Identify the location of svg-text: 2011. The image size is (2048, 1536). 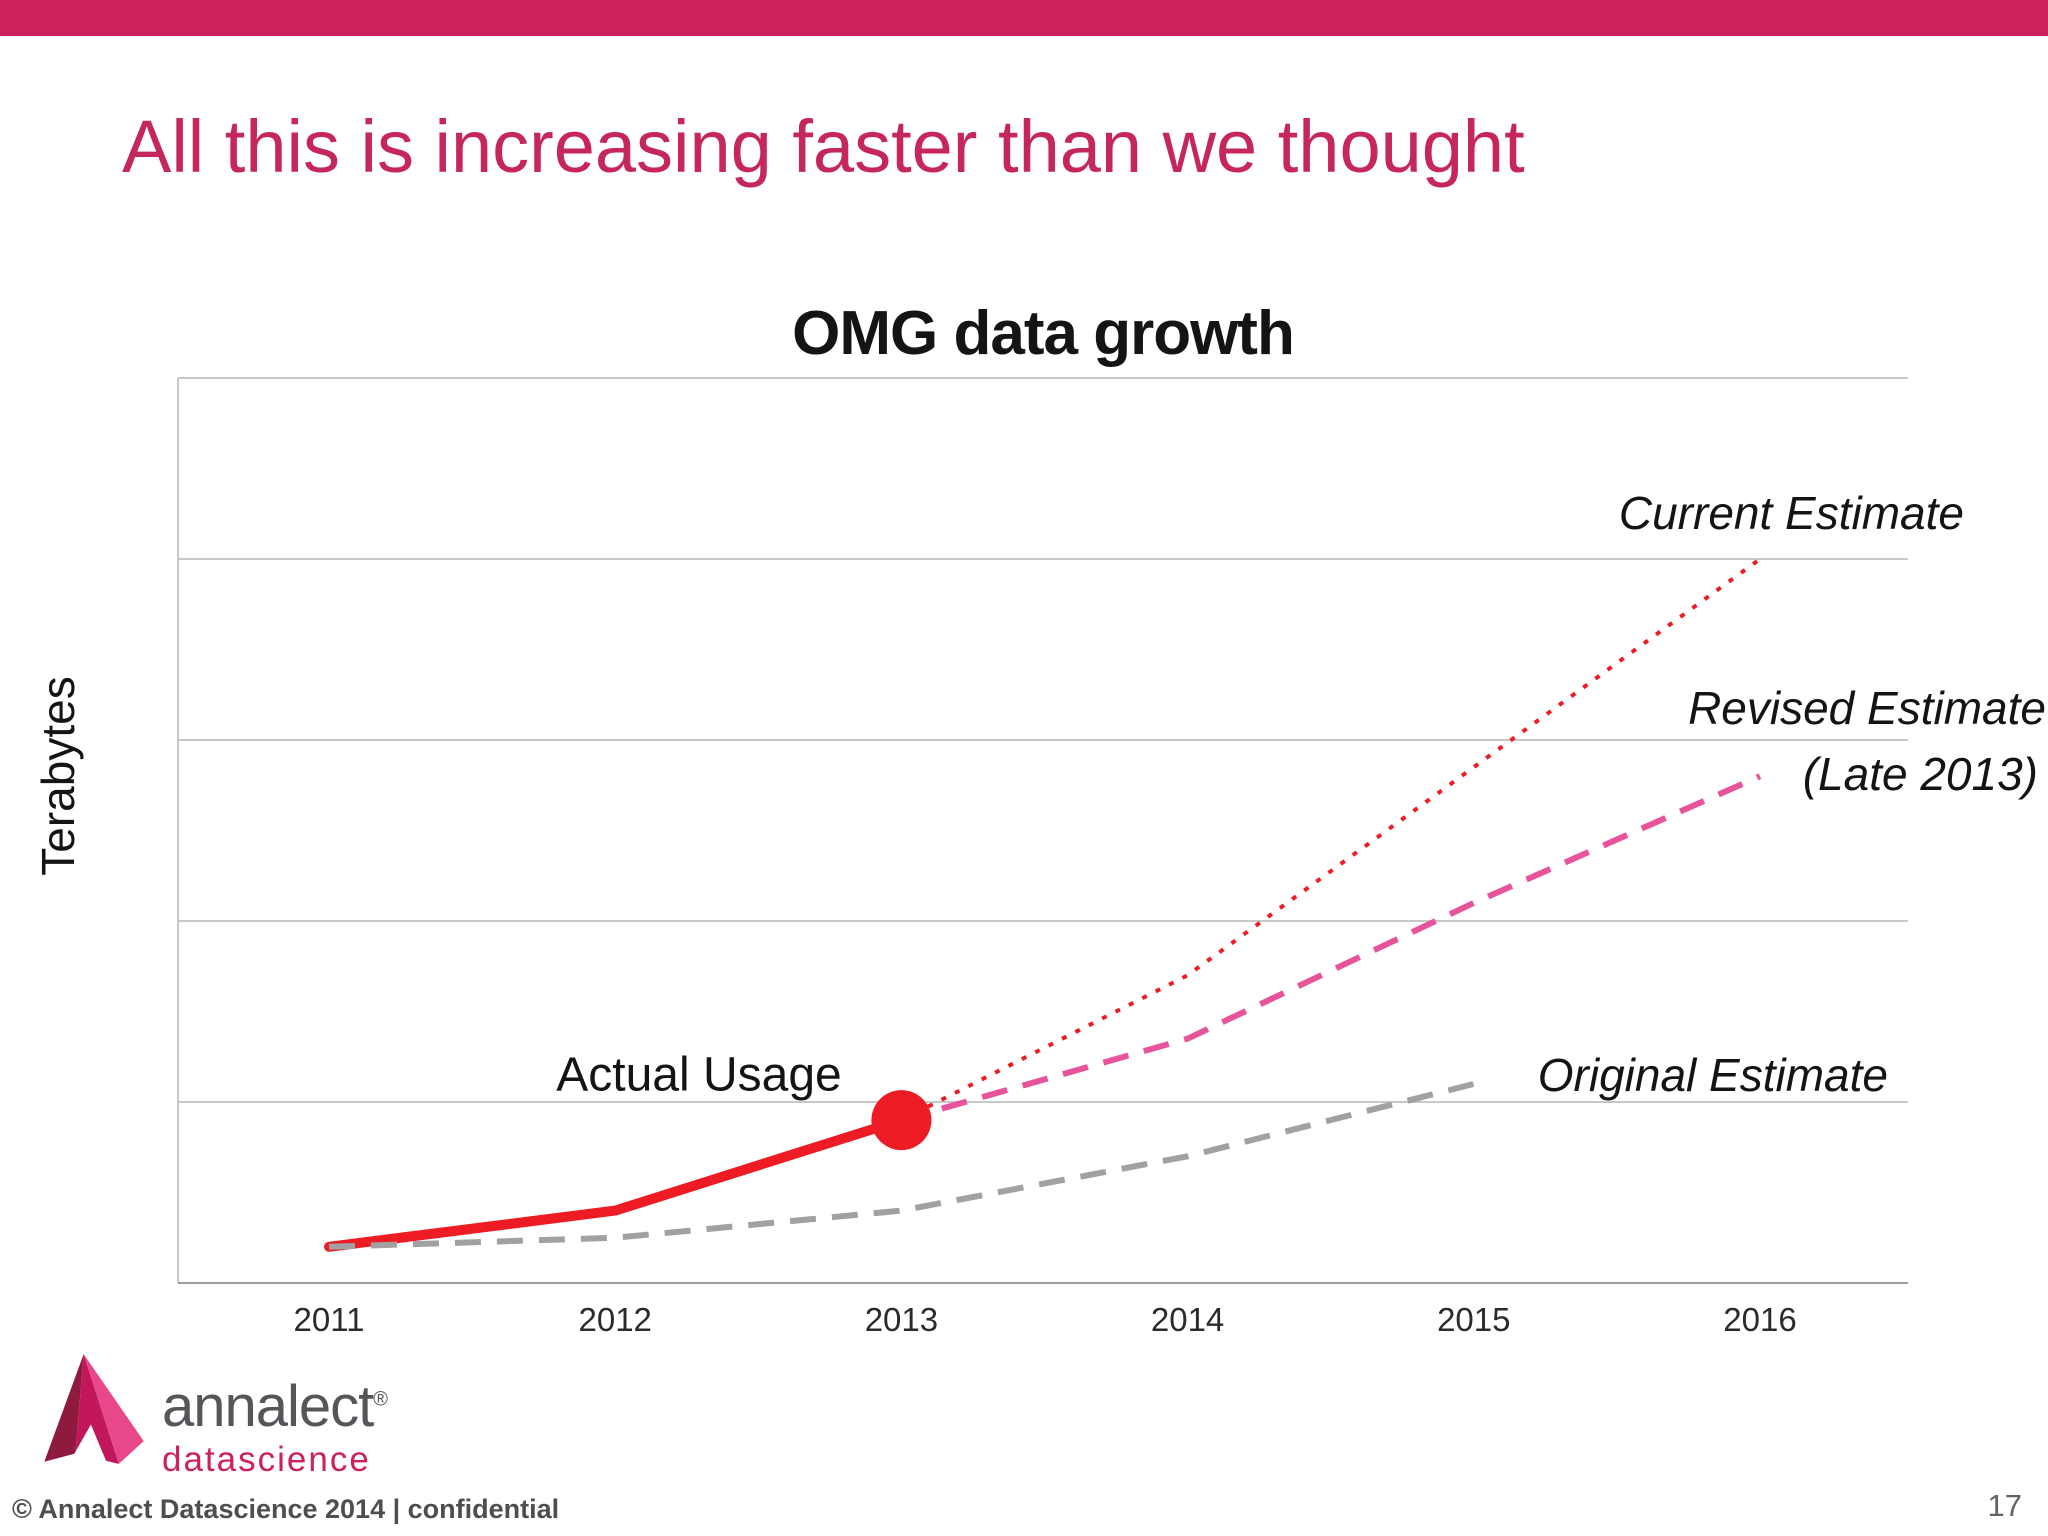
(329, 1319).